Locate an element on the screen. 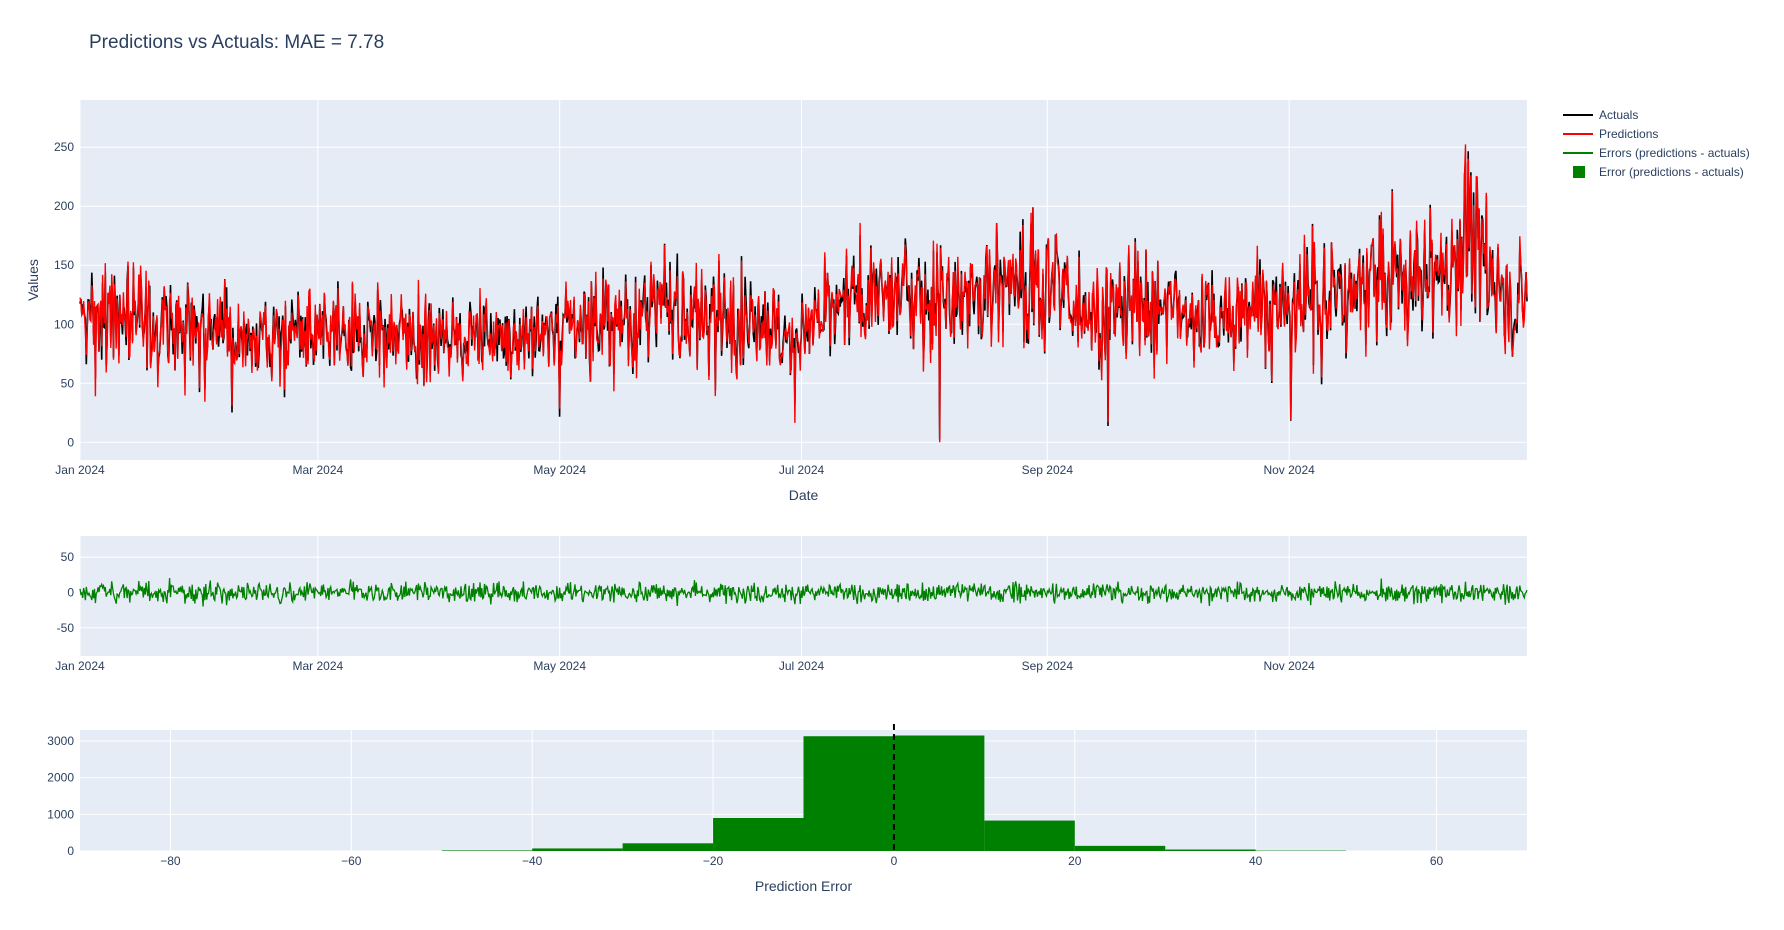  top-y-tick-label: 100 is located at coordinates (64, 324).